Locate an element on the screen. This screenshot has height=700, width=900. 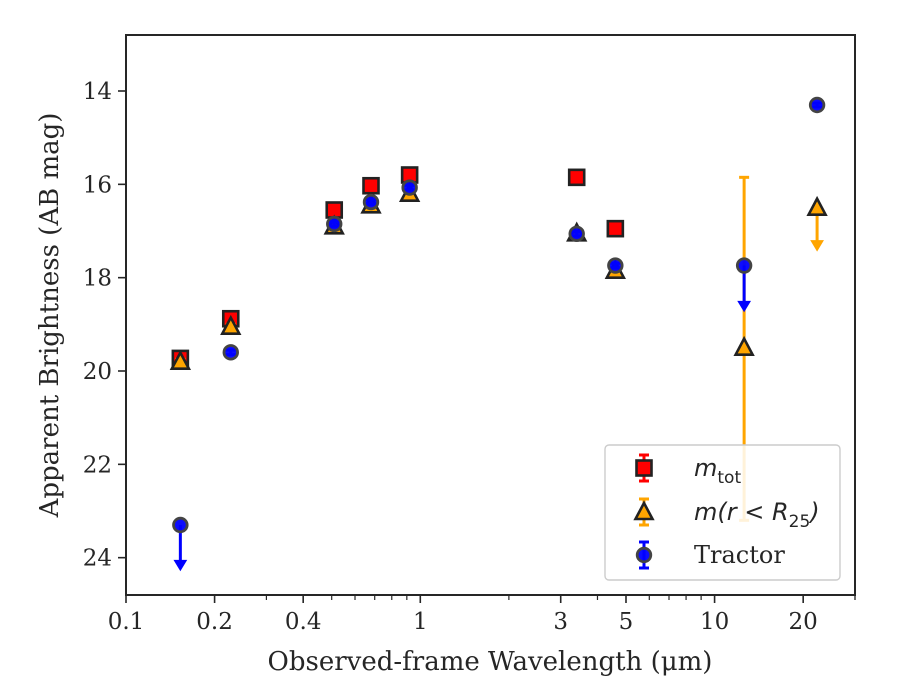
x-tick-label: 10 is located at coordinates (714, 622).